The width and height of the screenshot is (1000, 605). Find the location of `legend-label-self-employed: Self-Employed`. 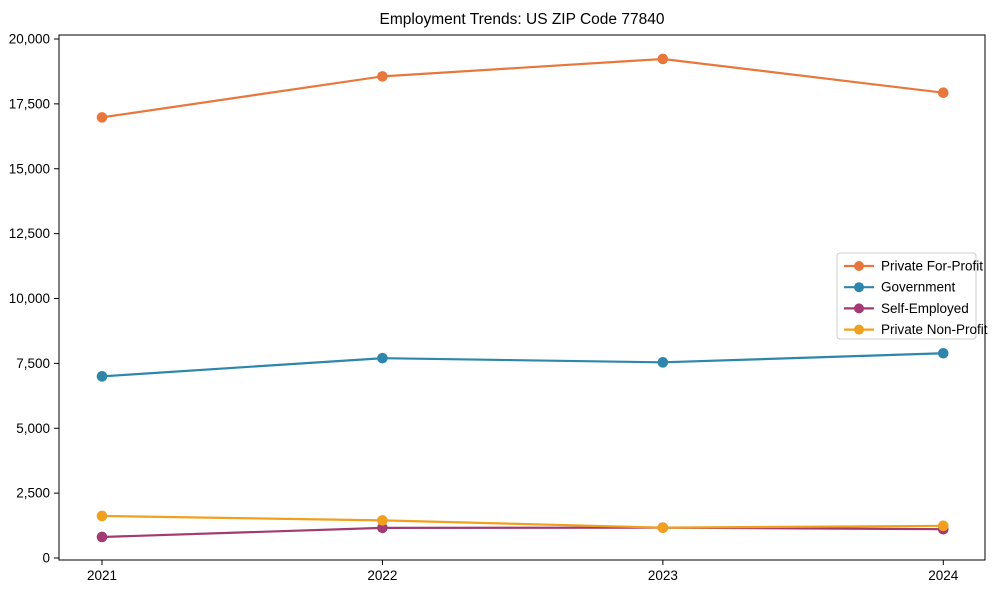

legend-label-self-employed: Self-Employed is located at coordinates (925, 308).